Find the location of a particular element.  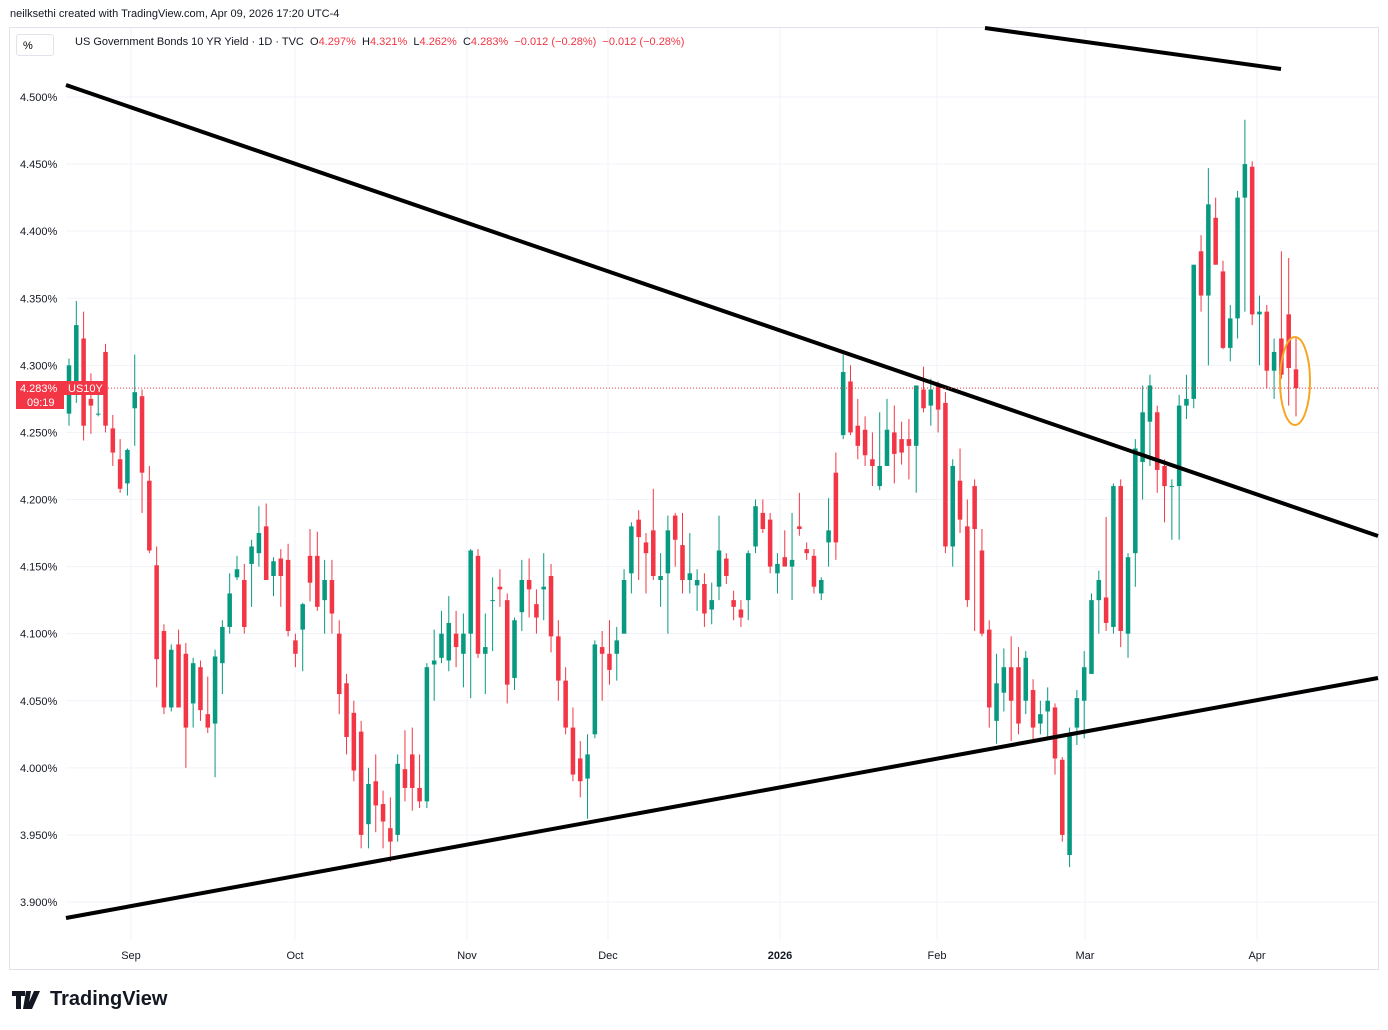

x-tick-label: Feb is located at coordinates (937, 956).